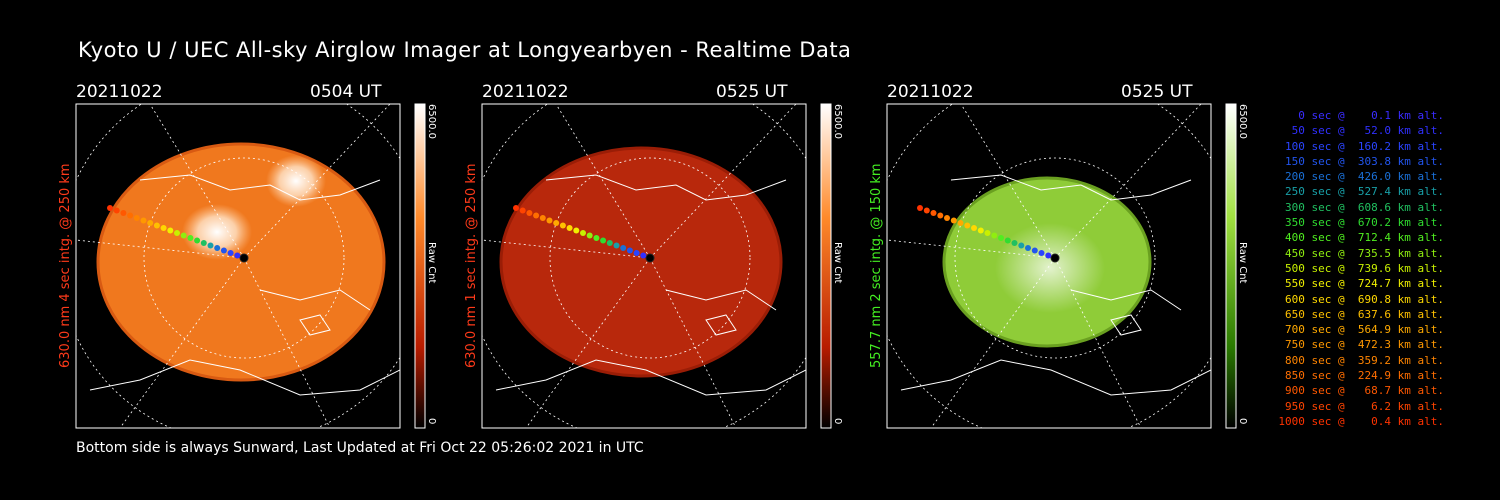 Image resolution: width=1500 pixels, height=500 pixels. I want to click on legend-row: 200 sec @ 426.0 km alt., so click(1361, 177).